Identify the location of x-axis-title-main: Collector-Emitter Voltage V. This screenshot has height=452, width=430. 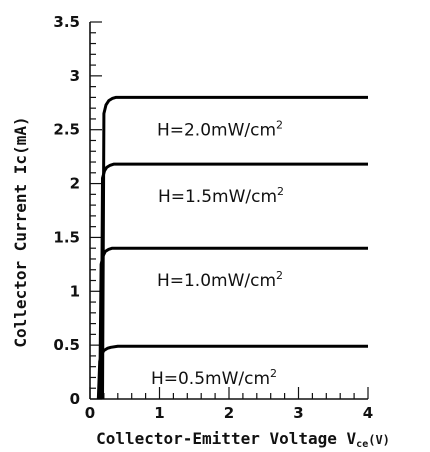
(226, 438).